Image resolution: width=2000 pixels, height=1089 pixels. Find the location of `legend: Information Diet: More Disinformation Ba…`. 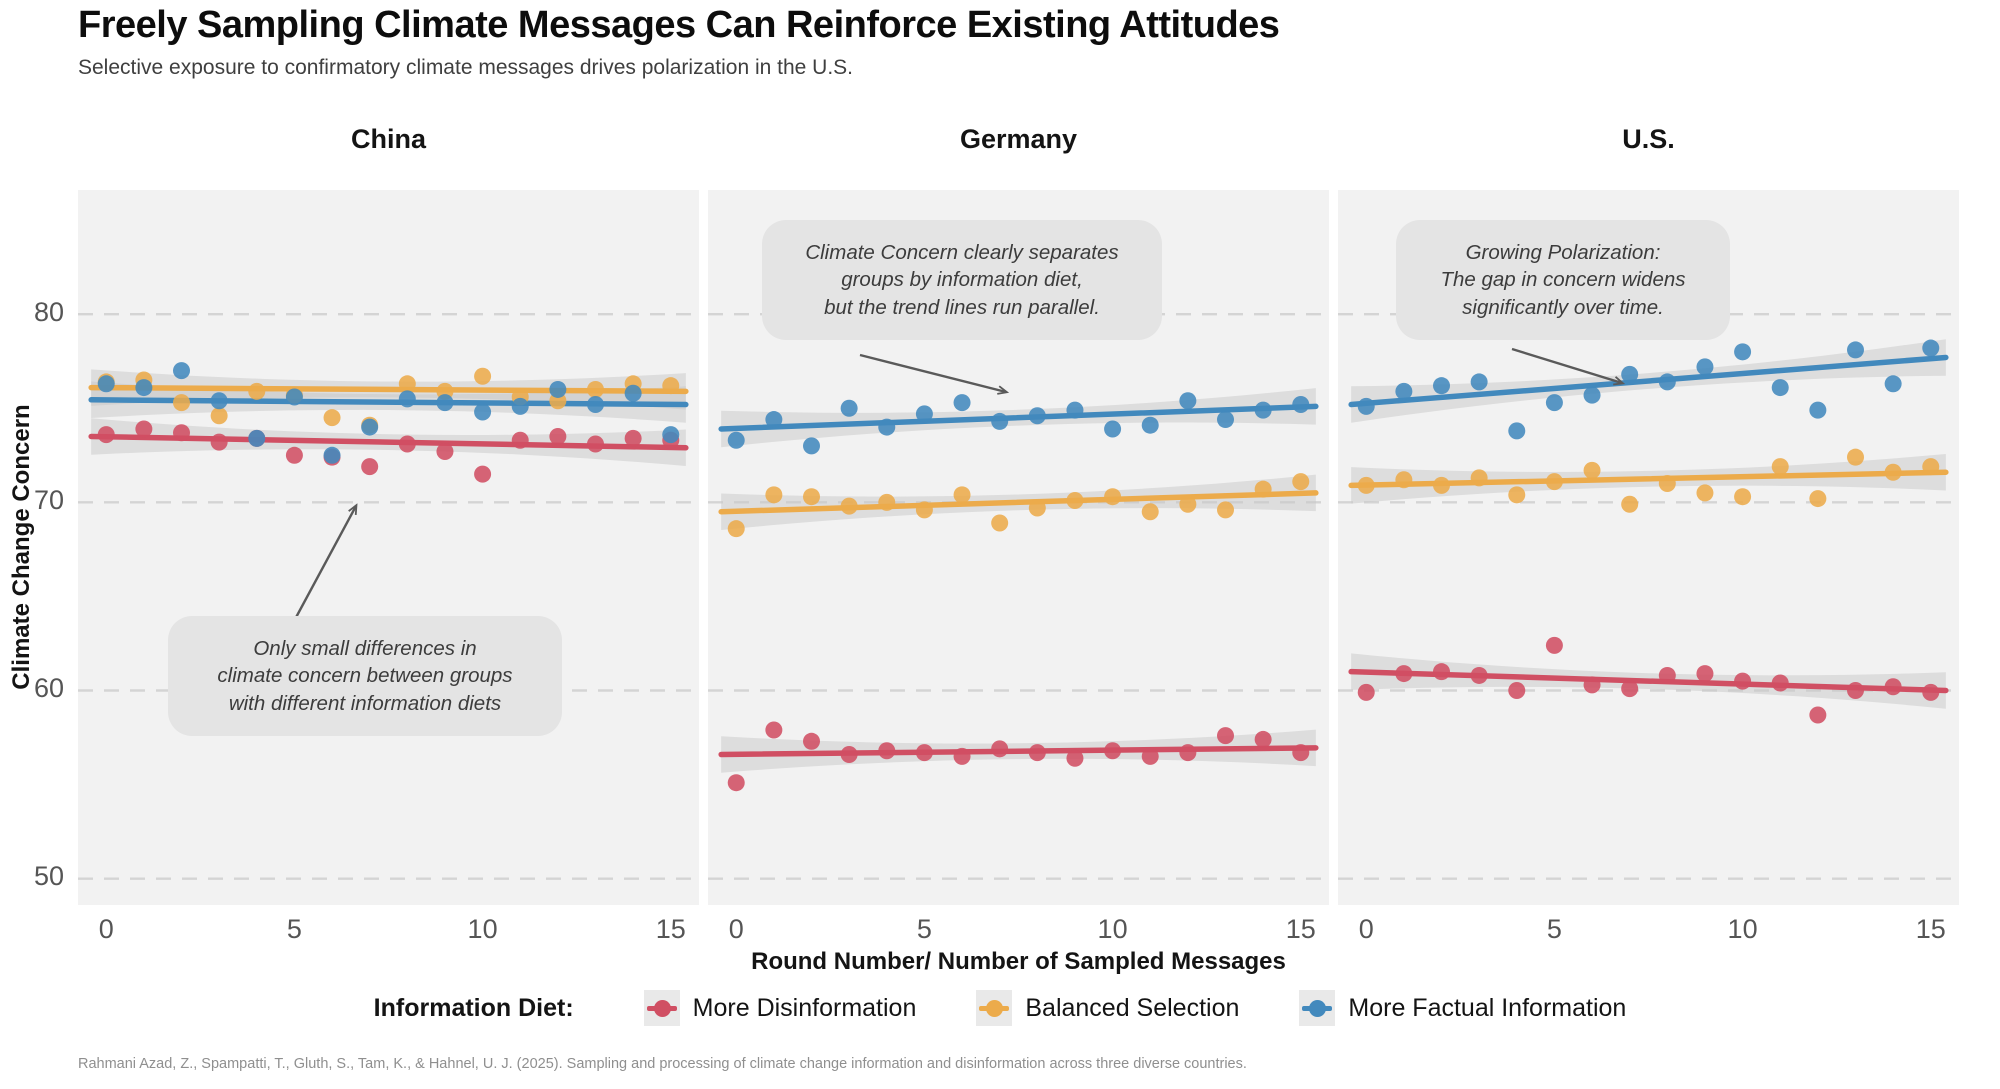

legend: Information Diet: More Disinformation Ba… is located at coordinates (1000, 1008).